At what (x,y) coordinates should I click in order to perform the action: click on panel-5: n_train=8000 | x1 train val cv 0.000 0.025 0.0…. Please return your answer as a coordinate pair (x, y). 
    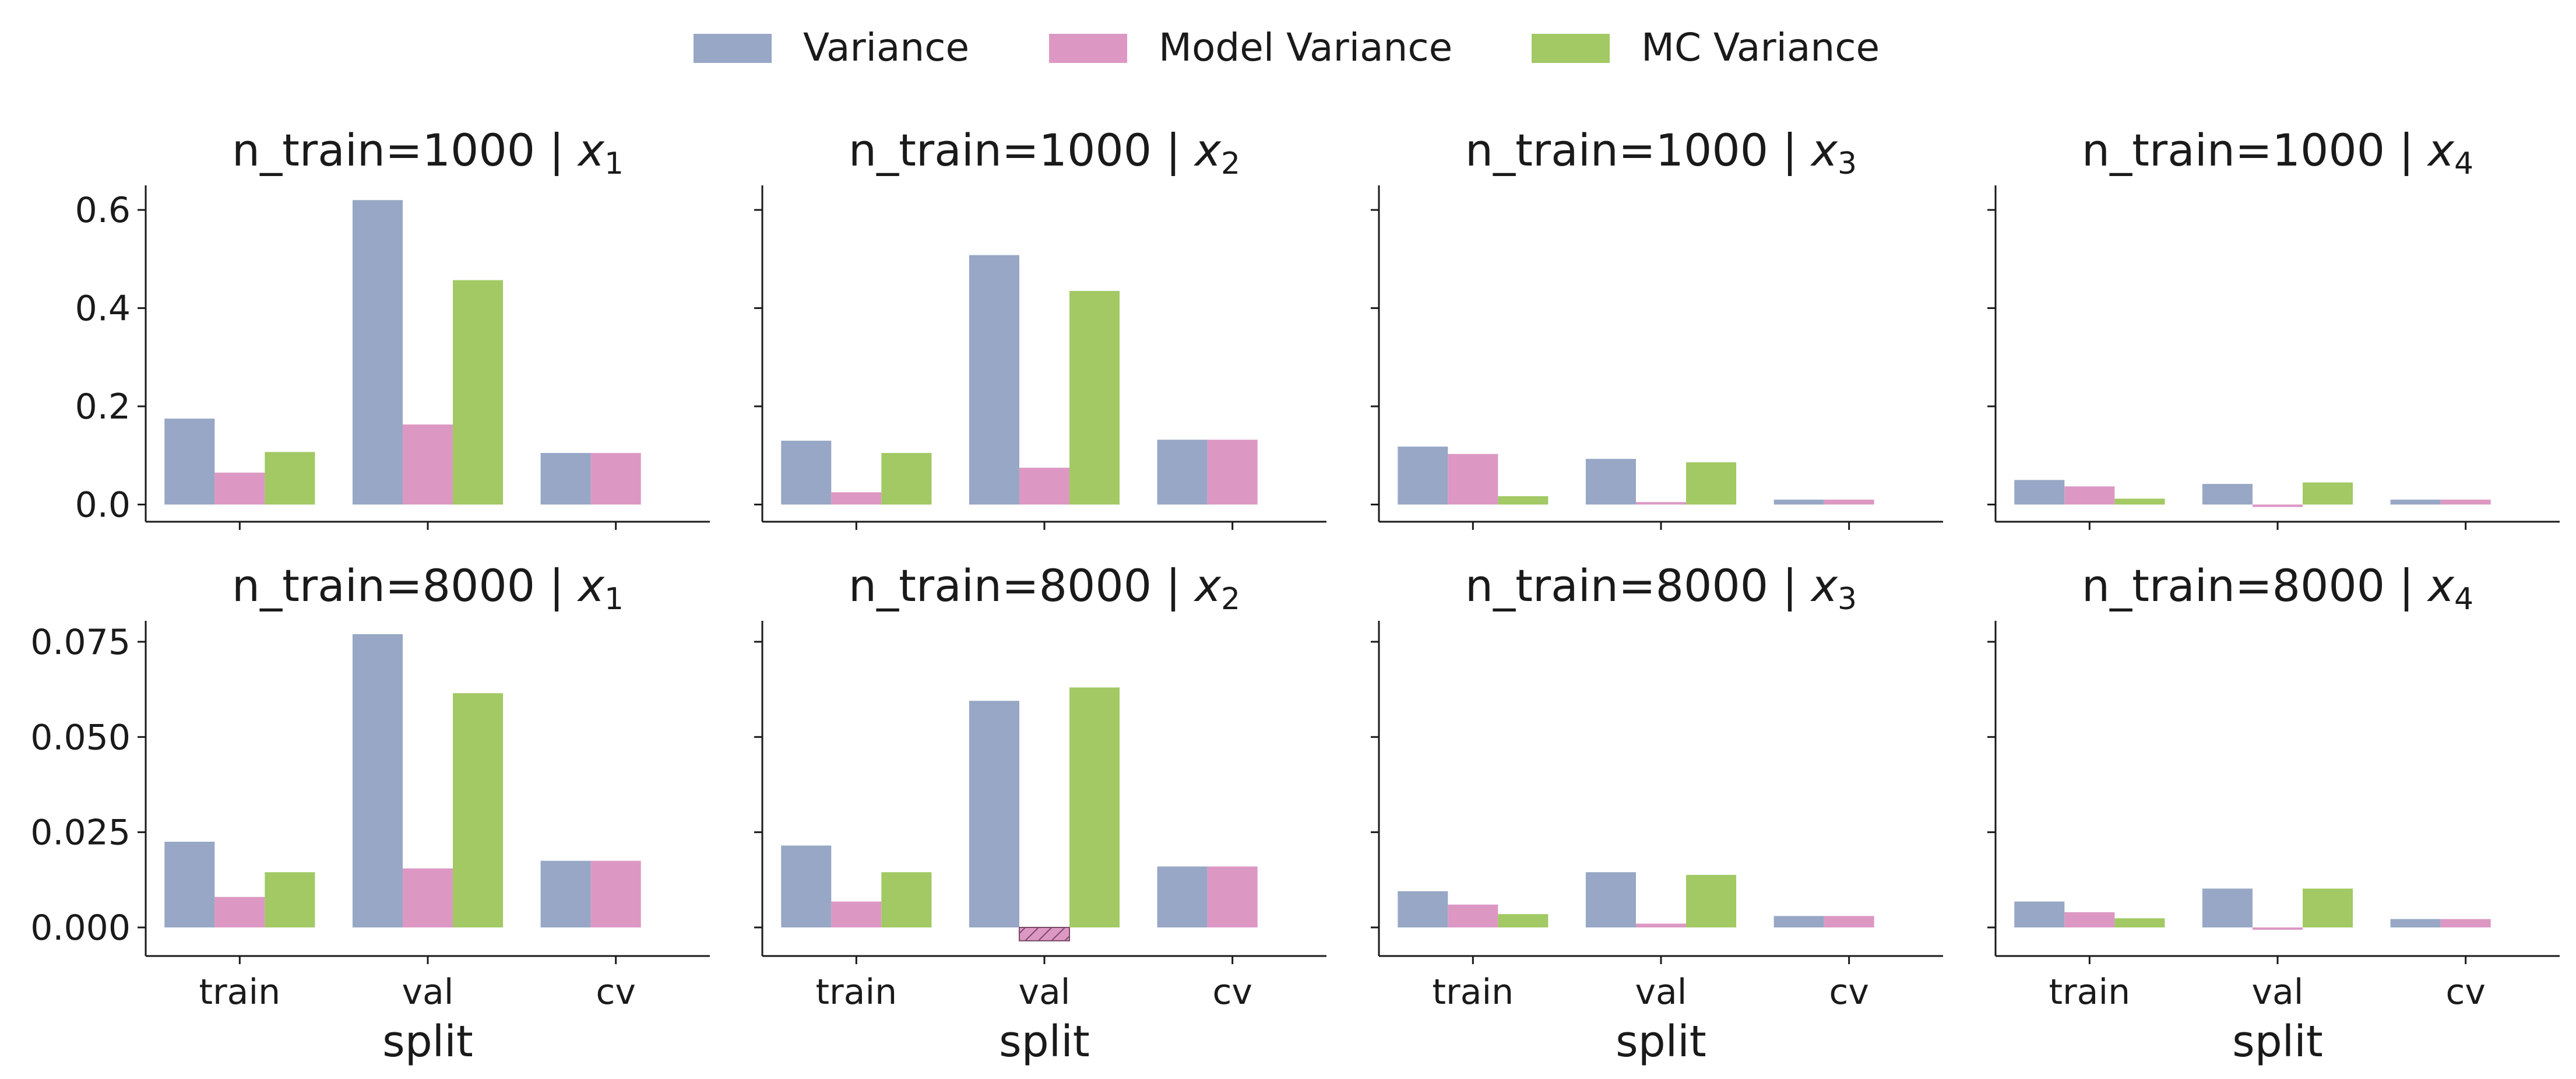
    Looking at the image, I should click on (370, 813).